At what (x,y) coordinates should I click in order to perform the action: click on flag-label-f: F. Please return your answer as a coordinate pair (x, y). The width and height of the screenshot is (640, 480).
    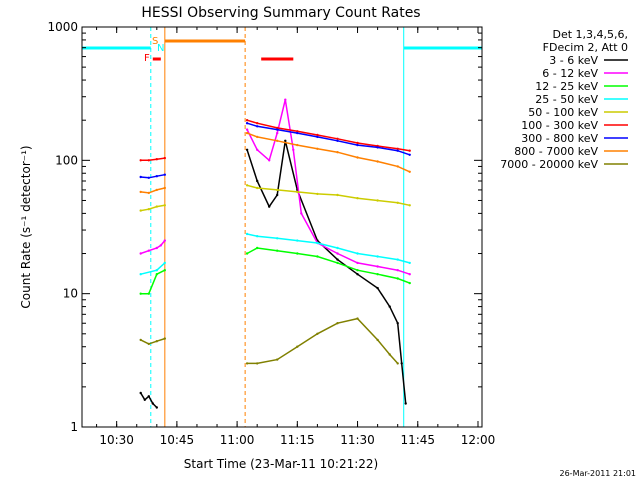
    Looking at the image, I should click on (147, 58).